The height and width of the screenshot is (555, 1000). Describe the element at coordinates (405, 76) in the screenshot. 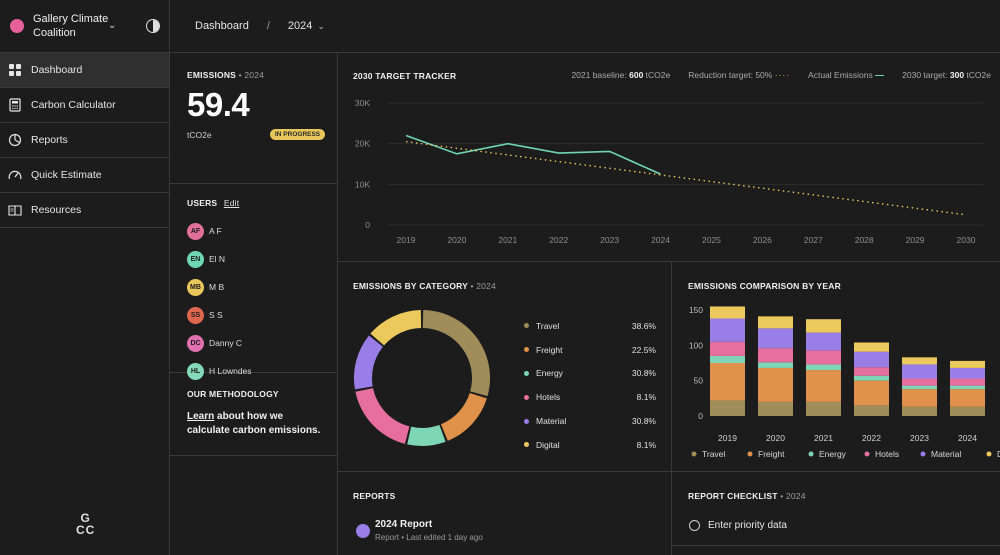

I see `tracker-title: 2030 TARGET TRACKER` at that location.